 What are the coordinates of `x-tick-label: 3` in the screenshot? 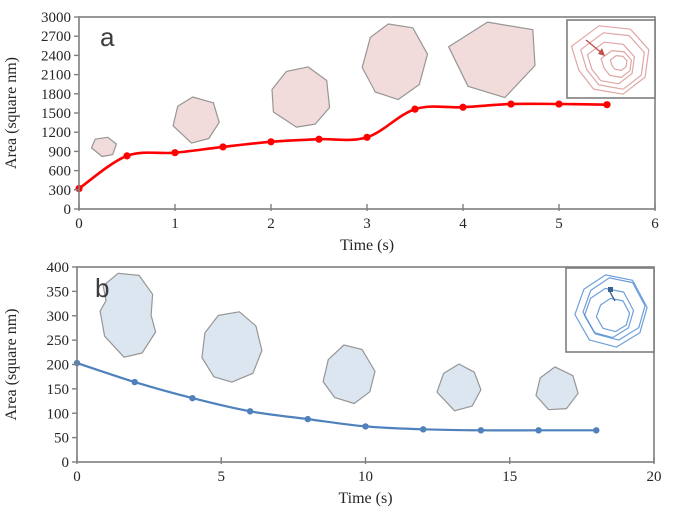 It's located at (367, 224).